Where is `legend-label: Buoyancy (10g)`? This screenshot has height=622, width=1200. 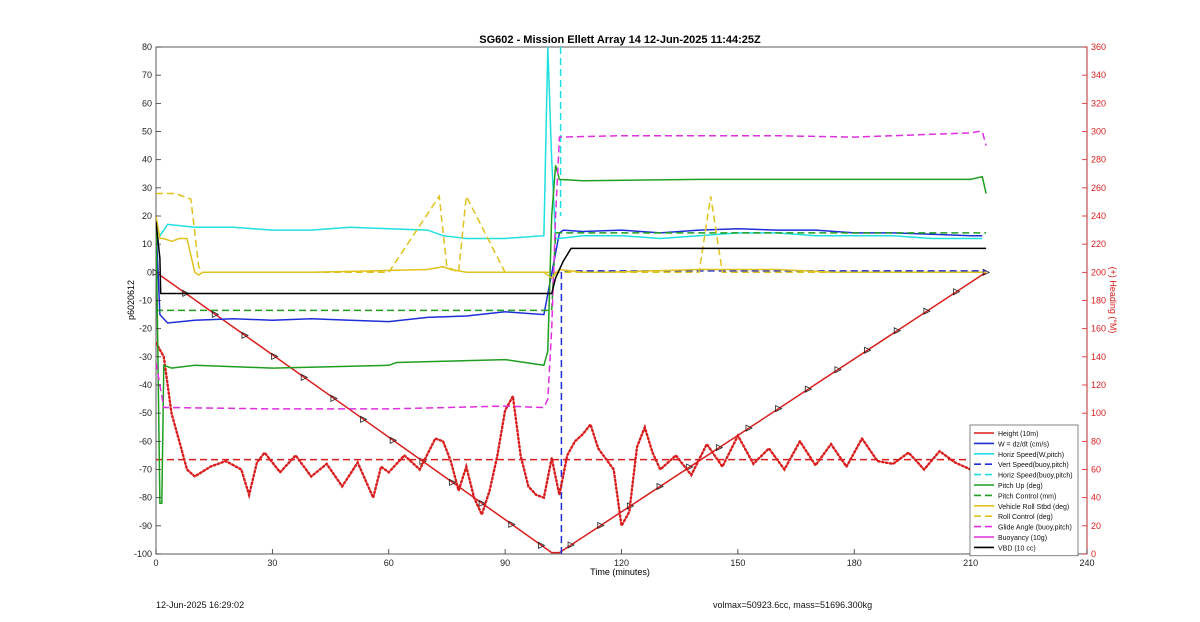 legend-label: Buoyancy (10g) is located at coordinates (1022, 538).